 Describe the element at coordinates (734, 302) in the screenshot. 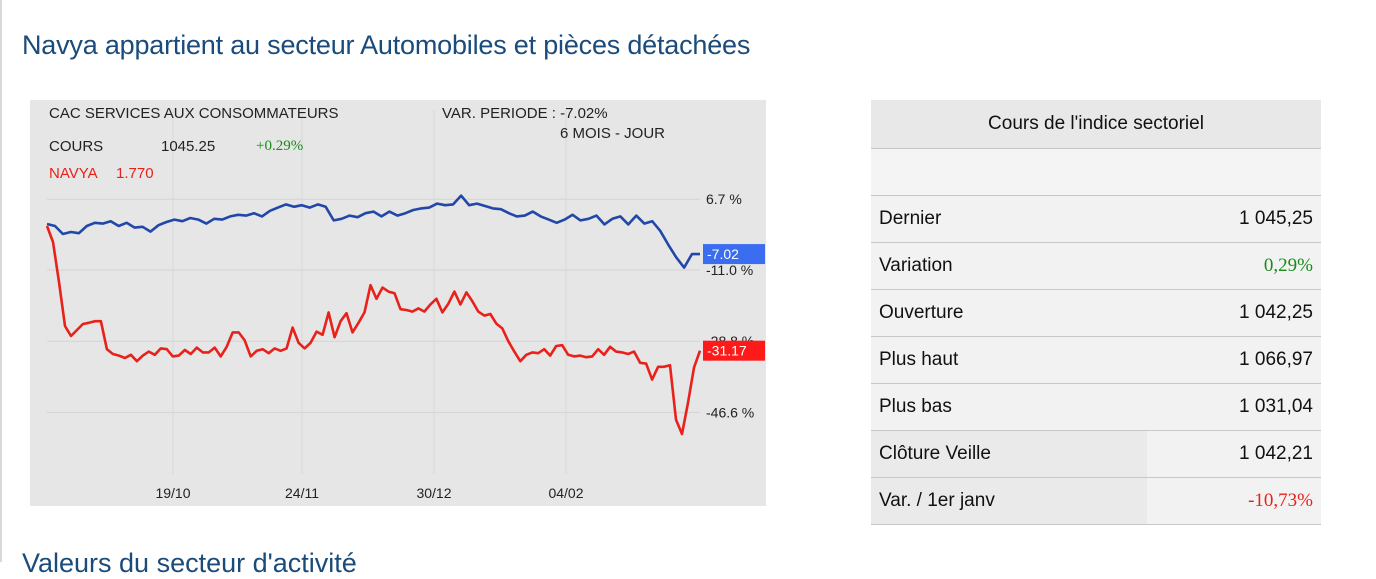

I see `chart-end-tags: -7.02 -31.17` at that location.